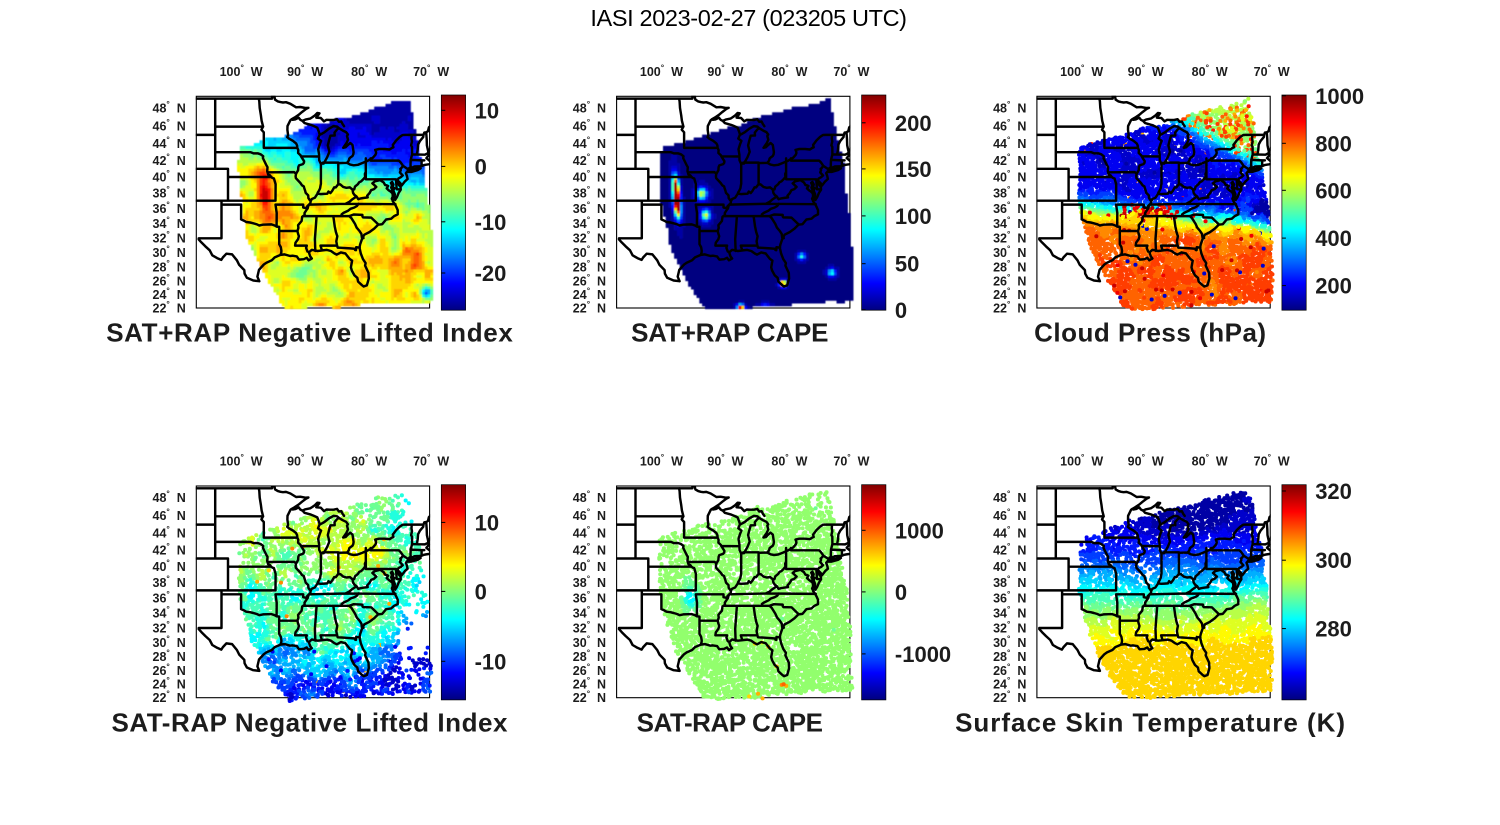 The height and width of the screenshot is (825, 1500). Describe the element at coordinates (309, 332) in the screenshot. I see `svg-text: SAT+RAP Negative Lifted Index` at that location.